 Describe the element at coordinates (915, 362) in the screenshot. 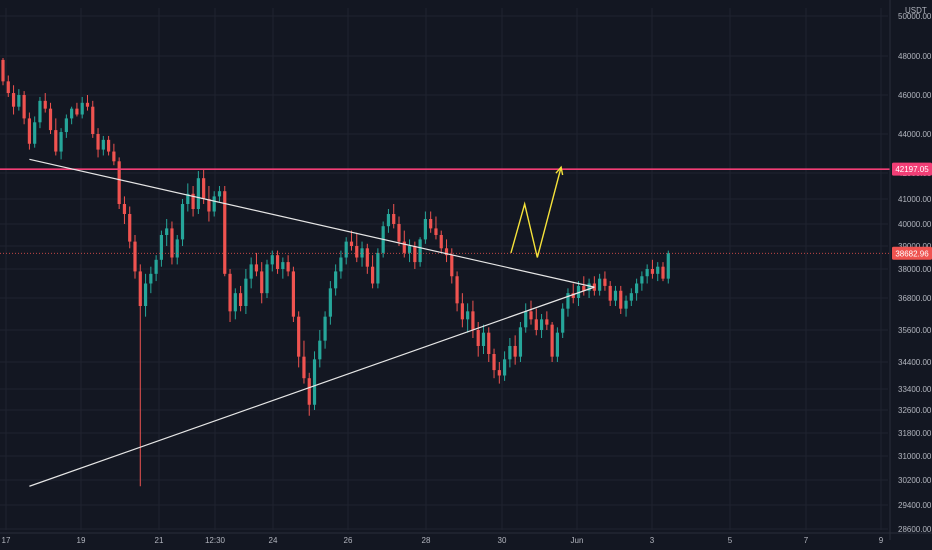

I see `price-tick-label: 34400.00` at that location.